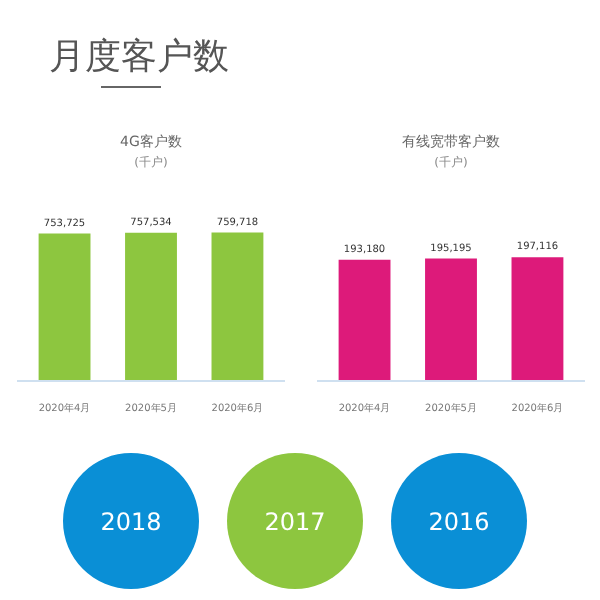 The height and width of the screenshot is (600, 600). I want to click on text: 月度客户数, so click(139, 57).